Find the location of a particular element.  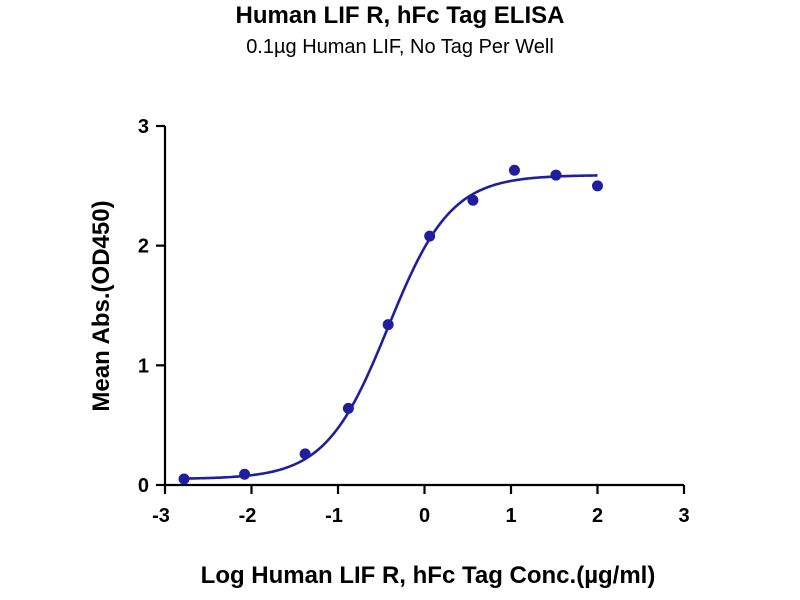

y-tick-label: 2 is located at coordinates (143, 247).